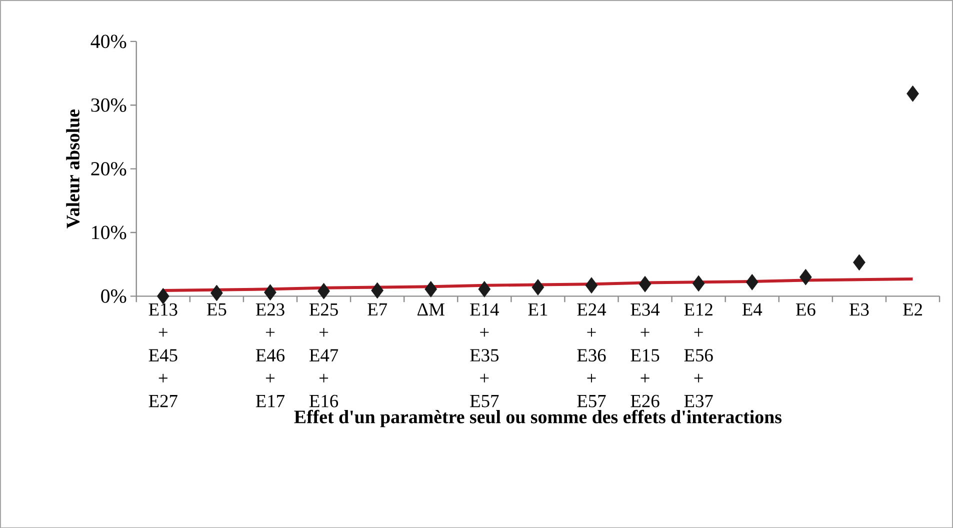  Describe the element at coordinates (591, 355) in the screenshot. I see `x-tick-label: E24 + E36 + E57` at that location.